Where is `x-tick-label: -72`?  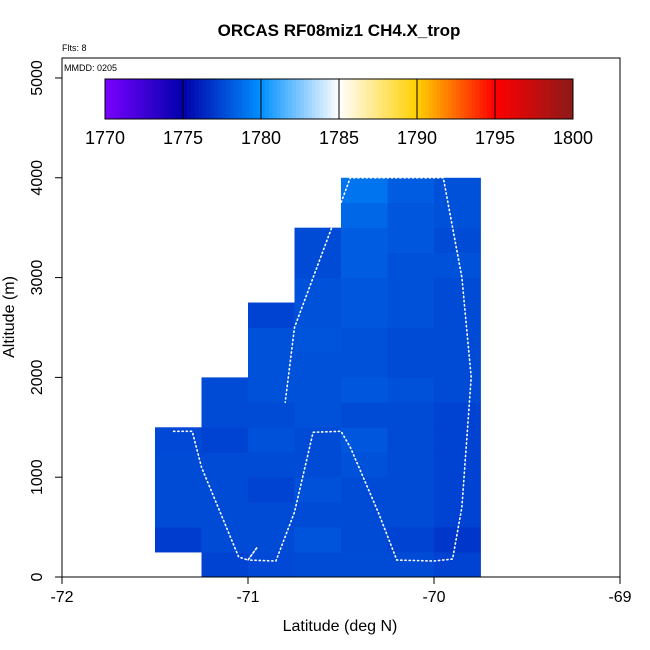
x-tick-label: -72 is located at coordinates (61, 597).